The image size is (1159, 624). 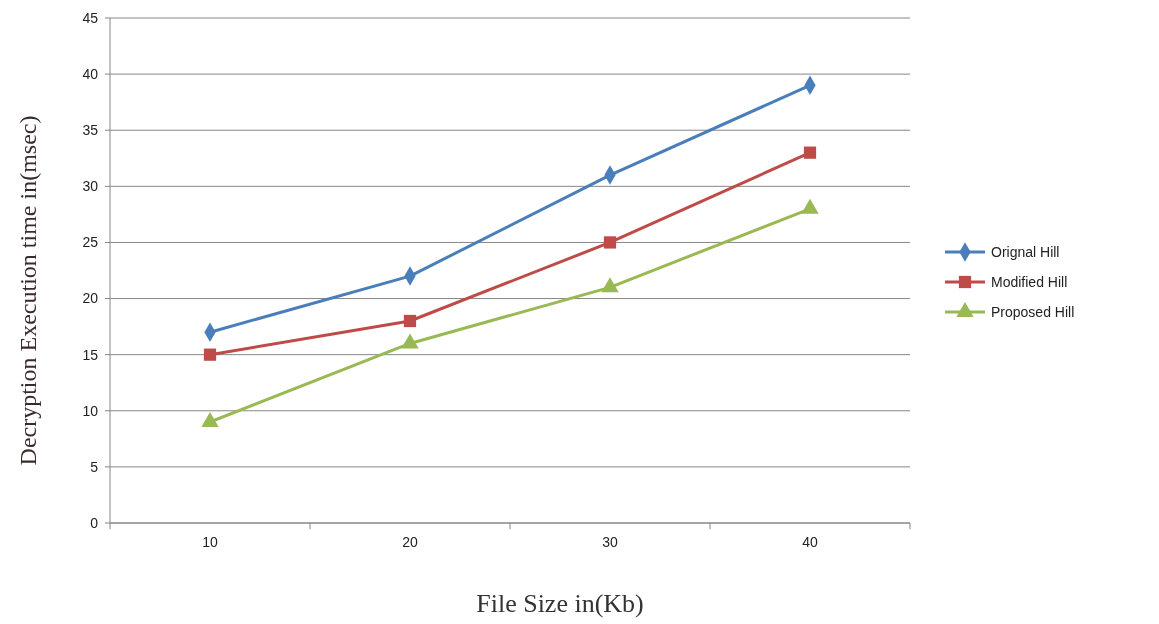 What do you see at coordinates (90, 298) in the screenshot?
I see `y-tick-label: 20` at bounding box center [90, 298].